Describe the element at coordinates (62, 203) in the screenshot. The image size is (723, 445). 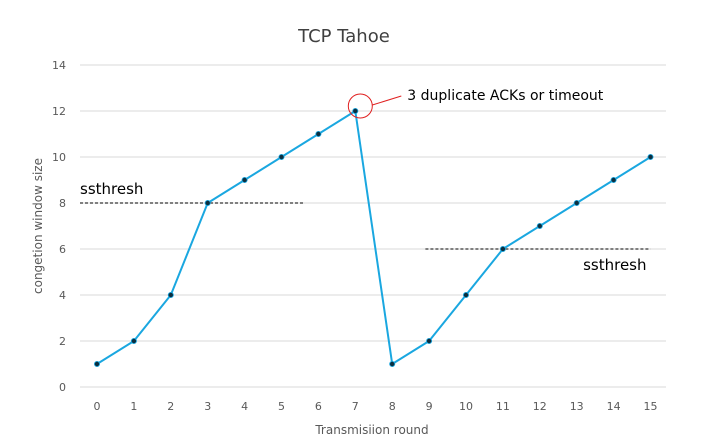
I see `y-tick-label: 8` at that location.